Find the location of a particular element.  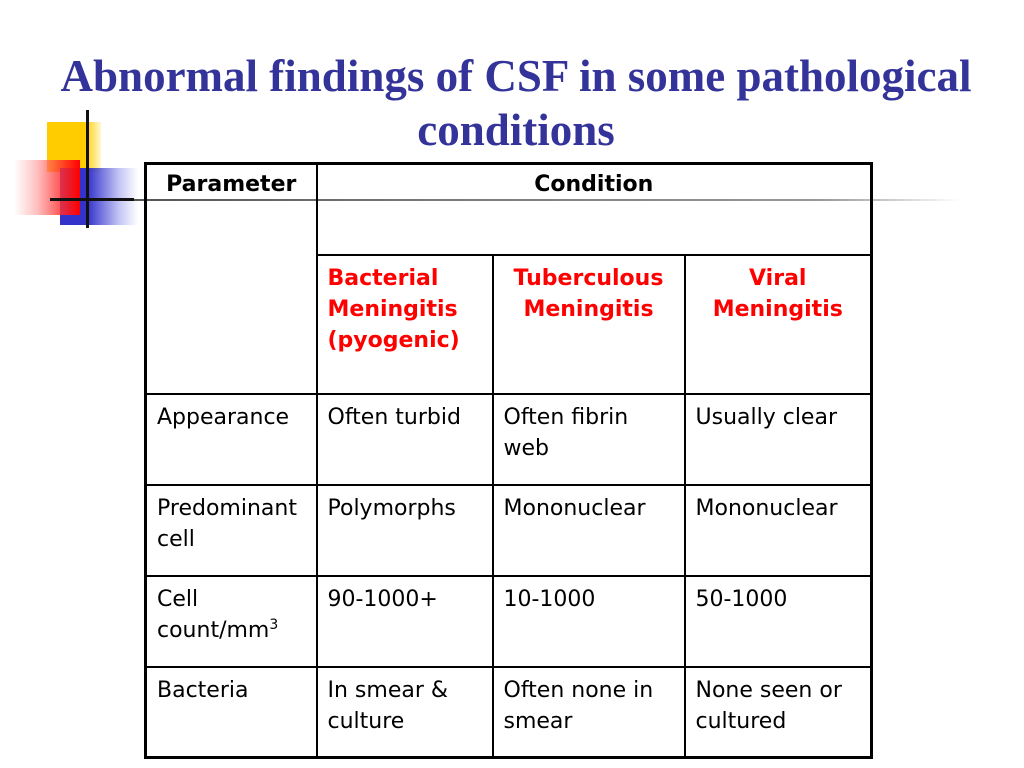

parameter-cell-cell-count: Cell count/mm3 is located at coordinates (231, 621).